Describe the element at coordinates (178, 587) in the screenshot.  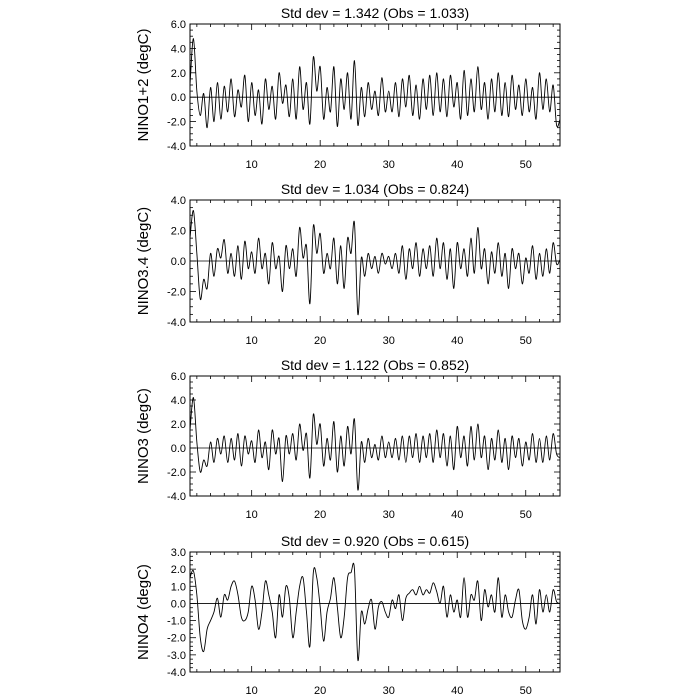
I see `y-tick-label: 1.0` at that location.